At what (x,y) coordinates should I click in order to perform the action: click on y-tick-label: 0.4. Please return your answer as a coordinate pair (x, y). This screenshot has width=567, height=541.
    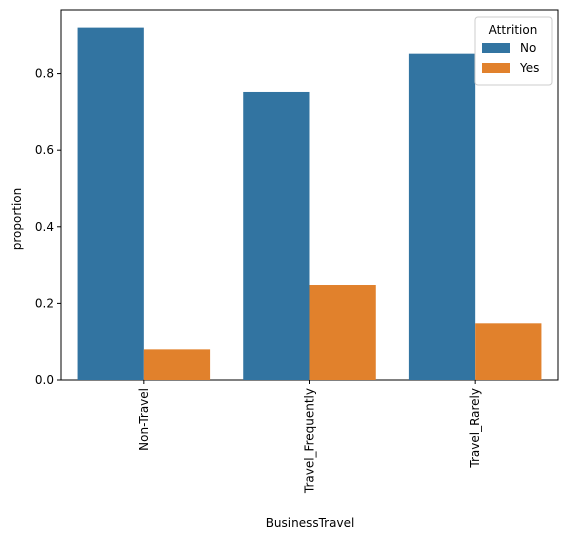
    Looking at the image, I should click on (44, 227).